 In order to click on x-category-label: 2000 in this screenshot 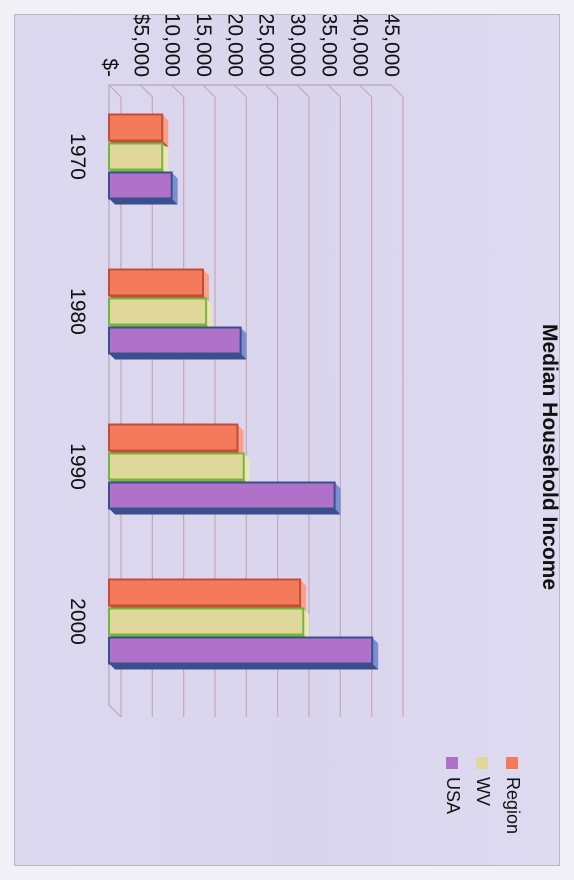, I will do `click(77, 621)`.